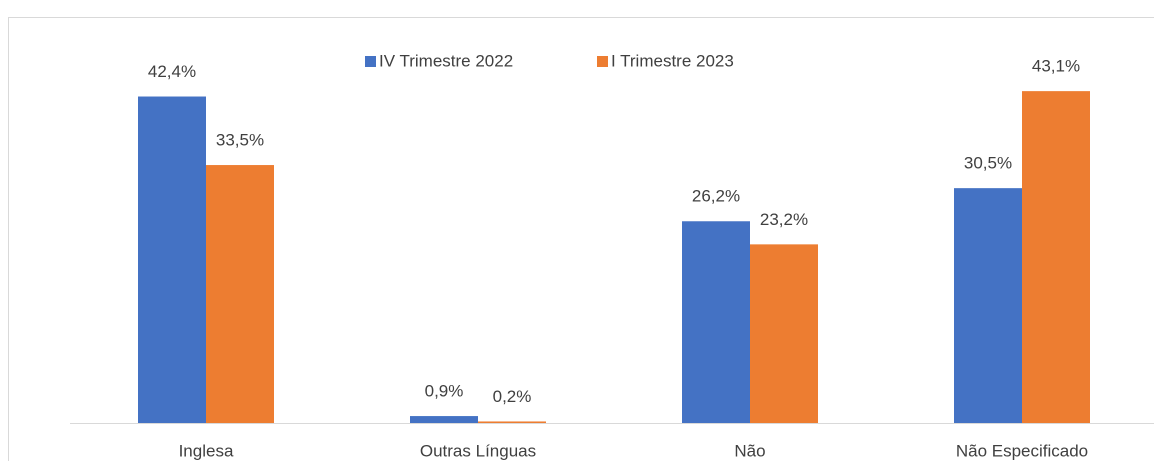 The image size is (1154, 461). I want to click on data-label: 0,2%, so click(512, 396).